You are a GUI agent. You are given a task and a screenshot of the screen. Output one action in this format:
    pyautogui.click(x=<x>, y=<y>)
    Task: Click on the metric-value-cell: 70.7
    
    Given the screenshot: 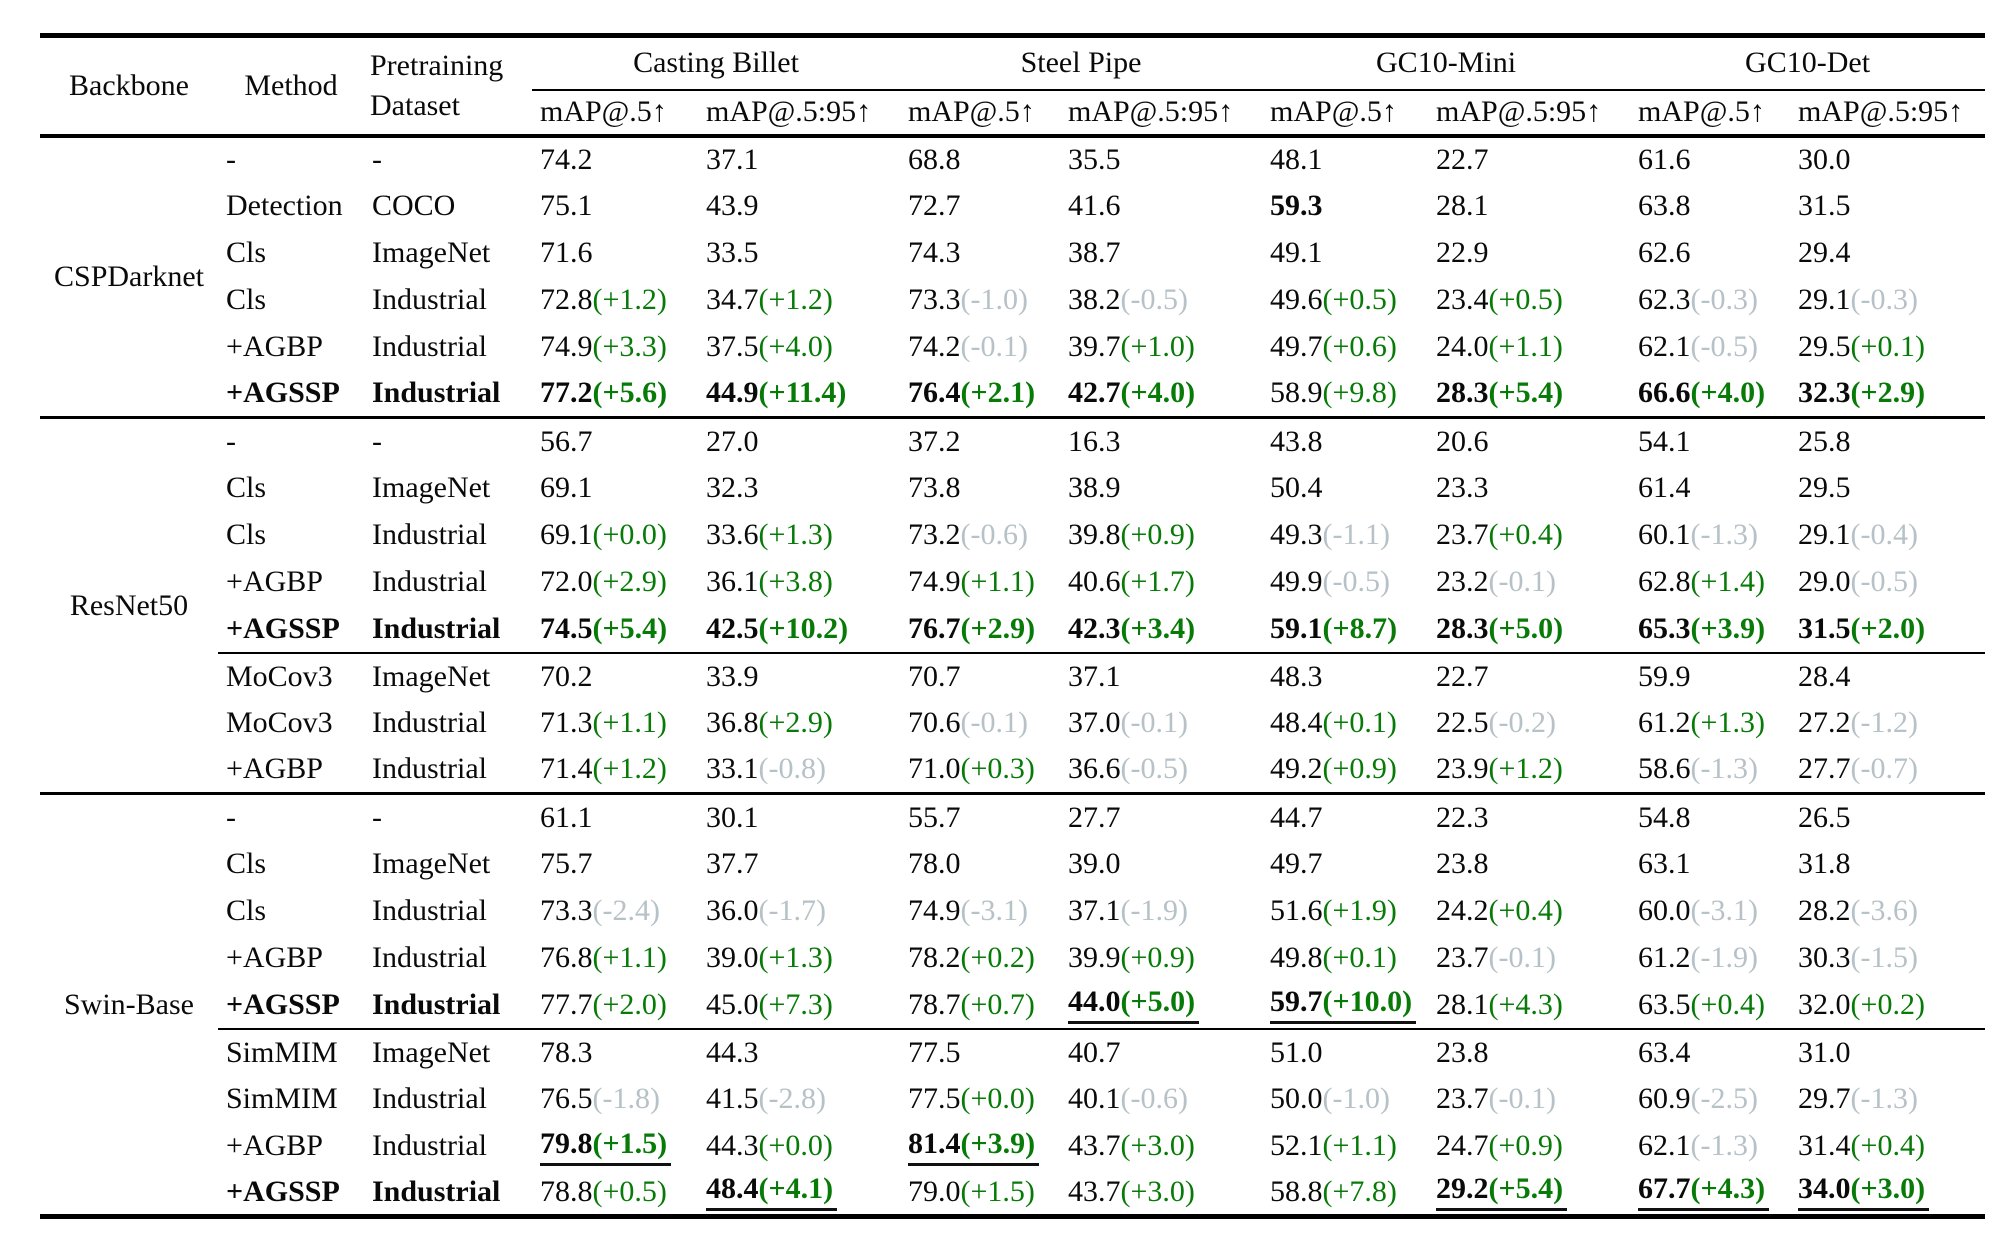 What is the action you would take?
    pyautogui.click(x=980, y=675)
    